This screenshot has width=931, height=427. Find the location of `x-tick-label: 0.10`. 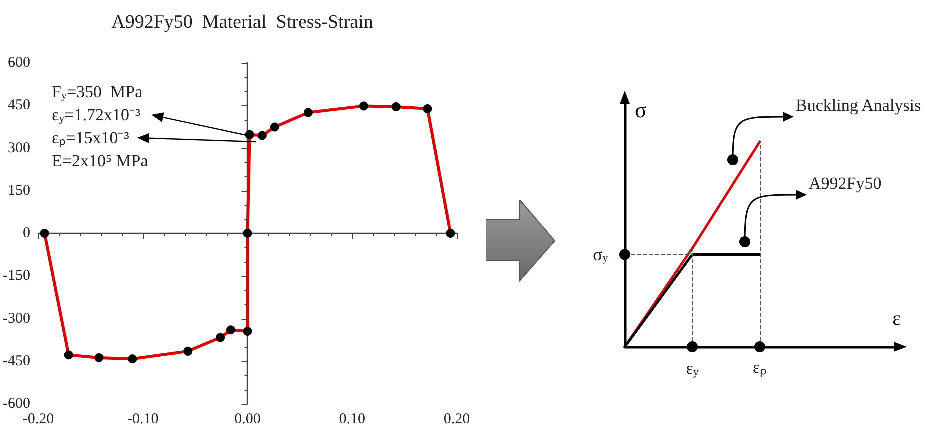

x-tick-label: 0.10 is located at coordinates (352, 419).